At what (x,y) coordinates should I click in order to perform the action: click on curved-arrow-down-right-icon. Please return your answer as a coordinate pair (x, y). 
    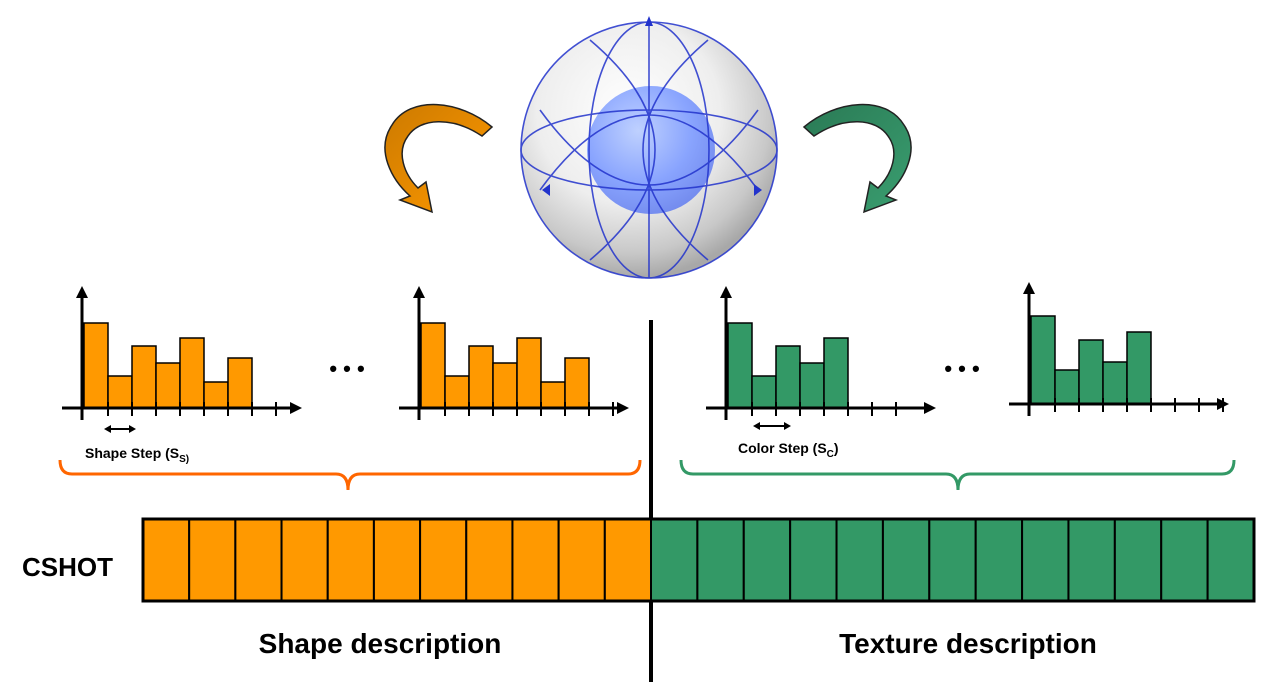
    Looking at the image, I should click on (857, 158).